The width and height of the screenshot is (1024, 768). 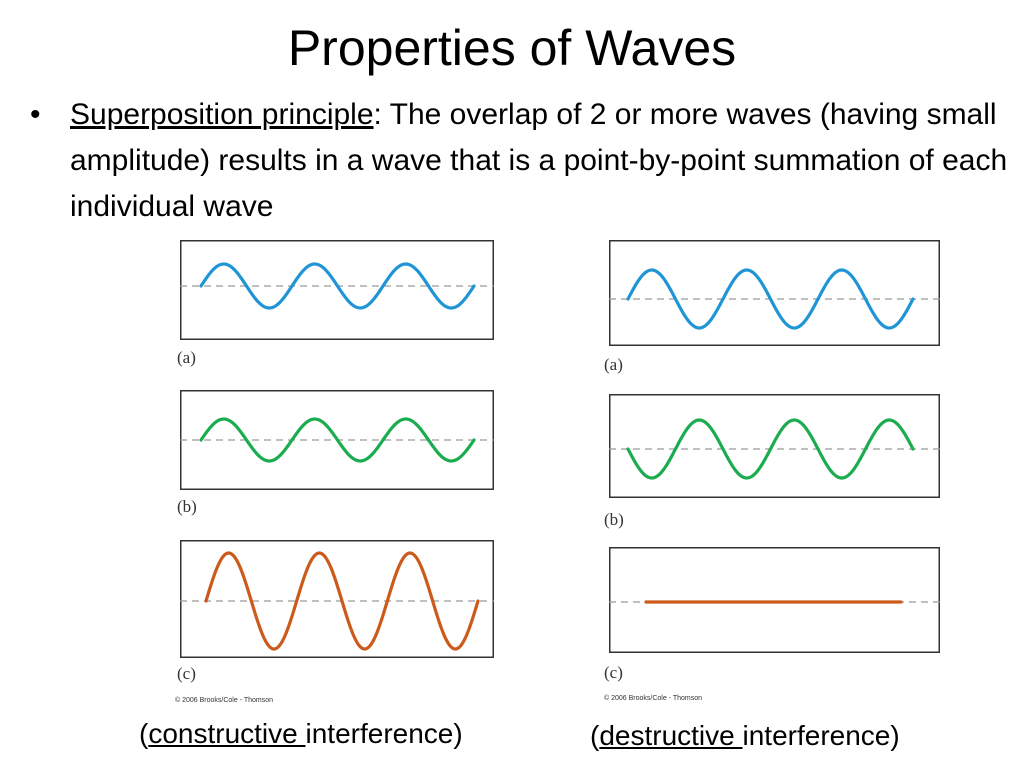 I want to click on left-wave-c, so click(x=337, y=599).